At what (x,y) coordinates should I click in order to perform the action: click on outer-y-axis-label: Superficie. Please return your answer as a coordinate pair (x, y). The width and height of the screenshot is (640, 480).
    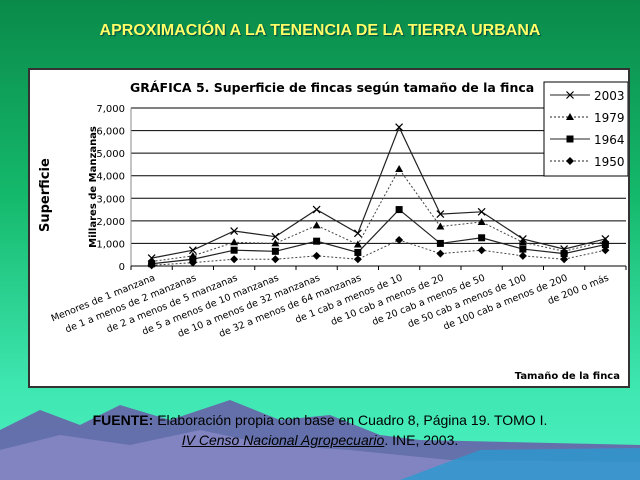
    Looking at the image, I should click on (45, 195).